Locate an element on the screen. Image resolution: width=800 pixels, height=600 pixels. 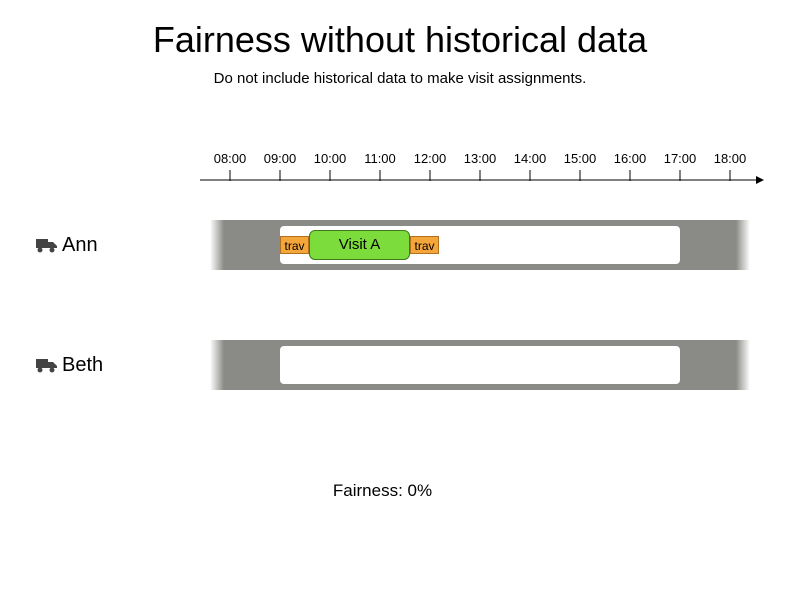
timeline-hour-label: 15:00 is located at coordinates (580, 158).